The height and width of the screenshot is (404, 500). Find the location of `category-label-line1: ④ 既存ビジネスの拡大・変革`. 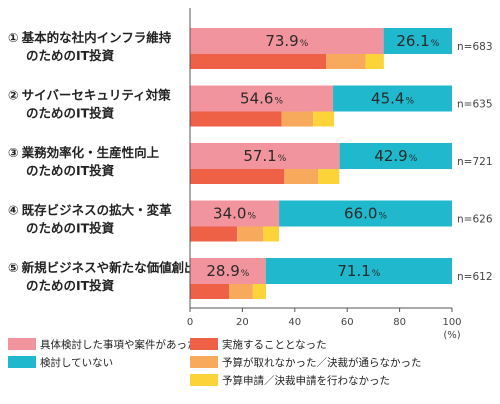

category-label-line1: ④ 既存ビジネスの拡大・変革 is located at coordinates (90, 210).